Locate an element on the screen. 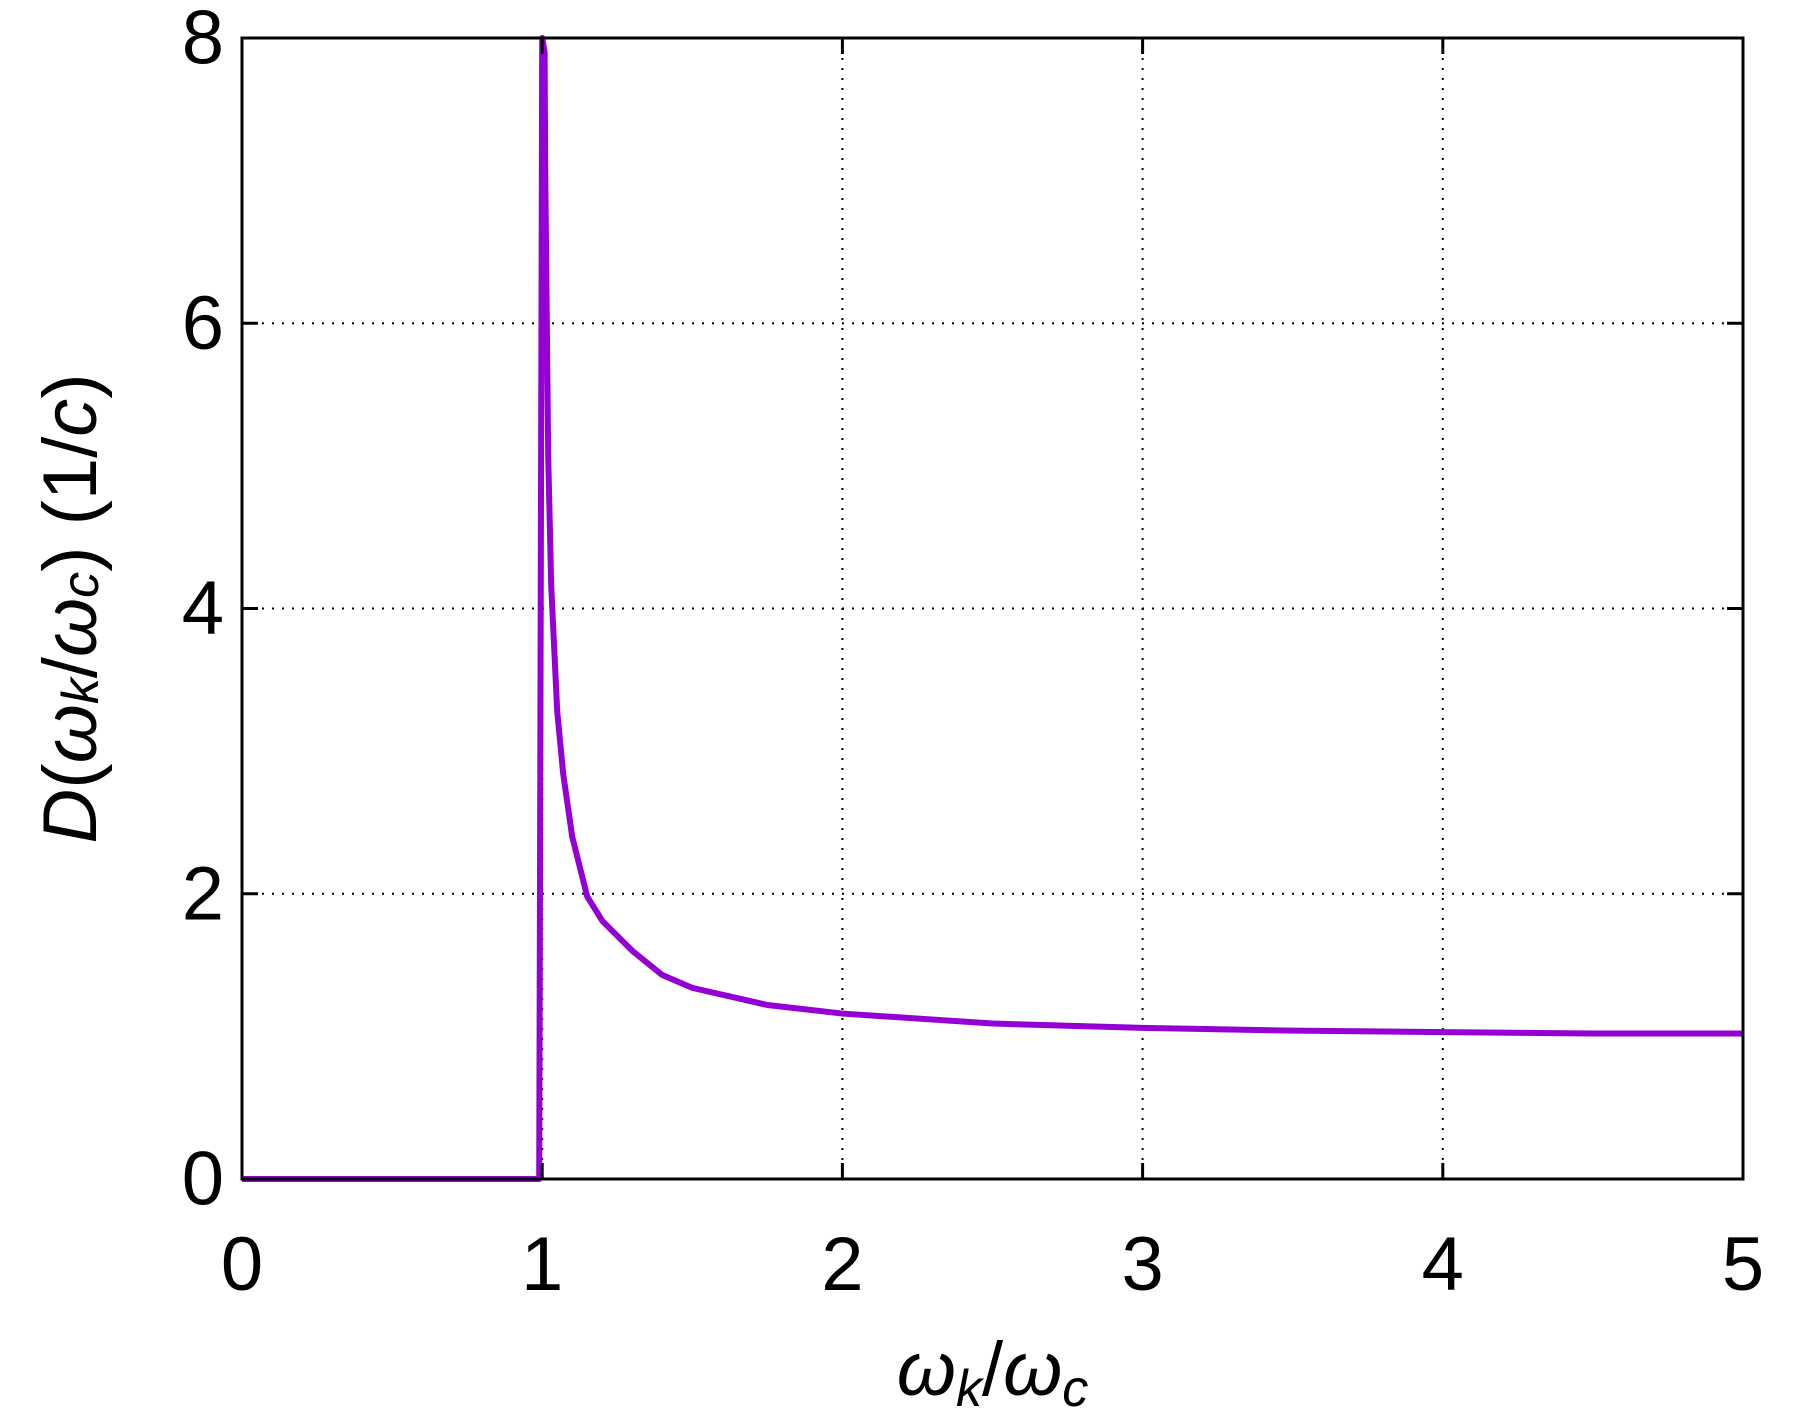 The image size is (1794, 1418). y-tick-labels: 0 2 4 6 8 is located at coordinates (203, 611).